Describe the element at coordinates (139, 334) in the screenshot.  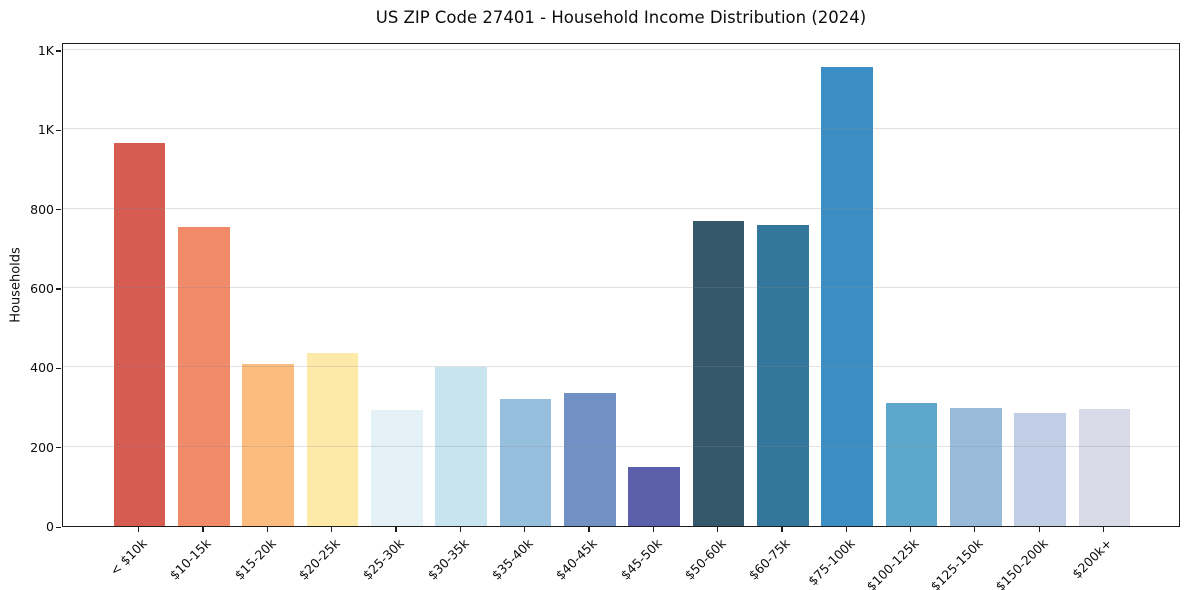
I see `bar-< $10k` at that location.